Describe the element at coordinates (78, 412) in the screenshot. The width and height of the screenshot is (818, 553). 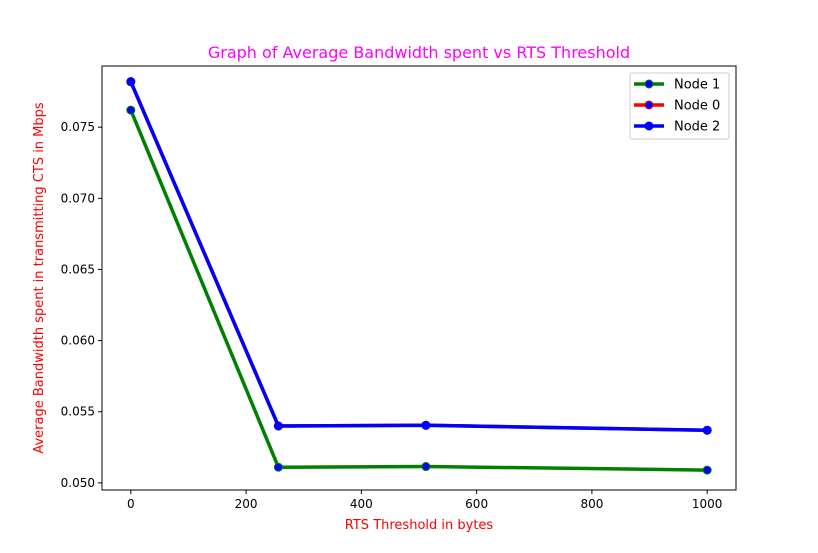
I see `y-tick-label: 0.055` at that location.